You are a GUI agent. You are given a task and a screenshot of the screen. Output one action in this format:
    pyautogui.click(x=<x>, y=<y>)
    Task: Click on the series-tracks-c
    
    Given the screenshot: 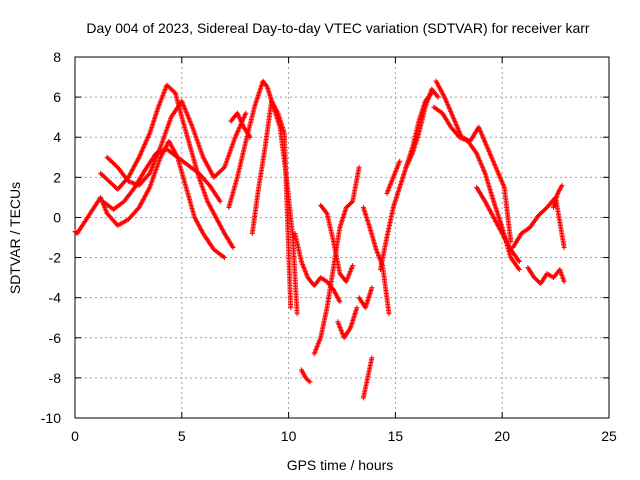 What is the action you would take?
    pyautogui.click(x=176, y=143)
    